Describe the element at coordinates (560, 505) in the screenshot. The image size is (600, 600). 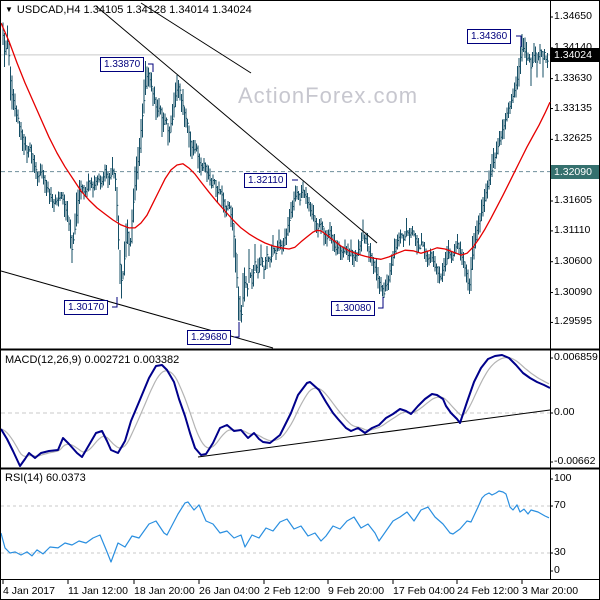
I see `rsi-axis-label: 70` at that location.